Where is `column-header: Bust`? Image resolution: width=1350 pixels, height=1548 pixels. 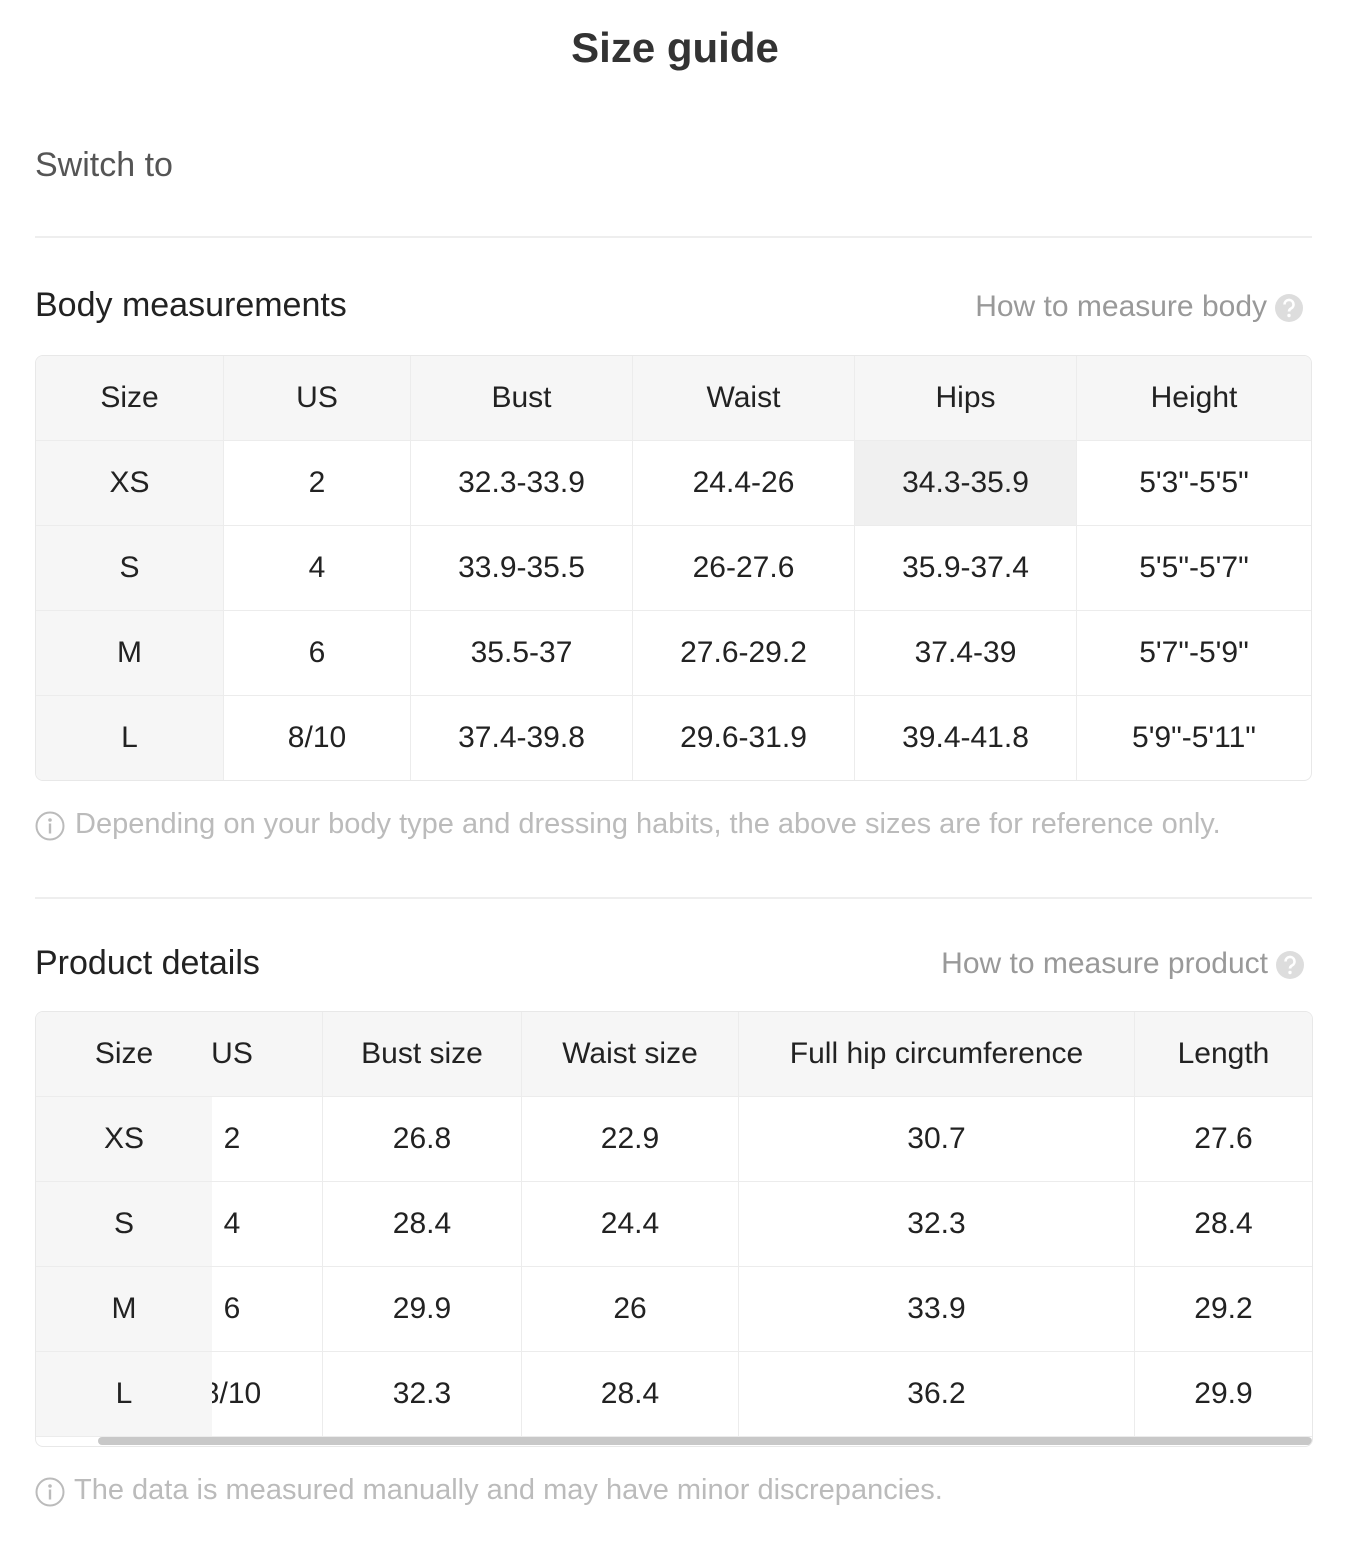
column-header: Bust is located at coordinates (522, 398).